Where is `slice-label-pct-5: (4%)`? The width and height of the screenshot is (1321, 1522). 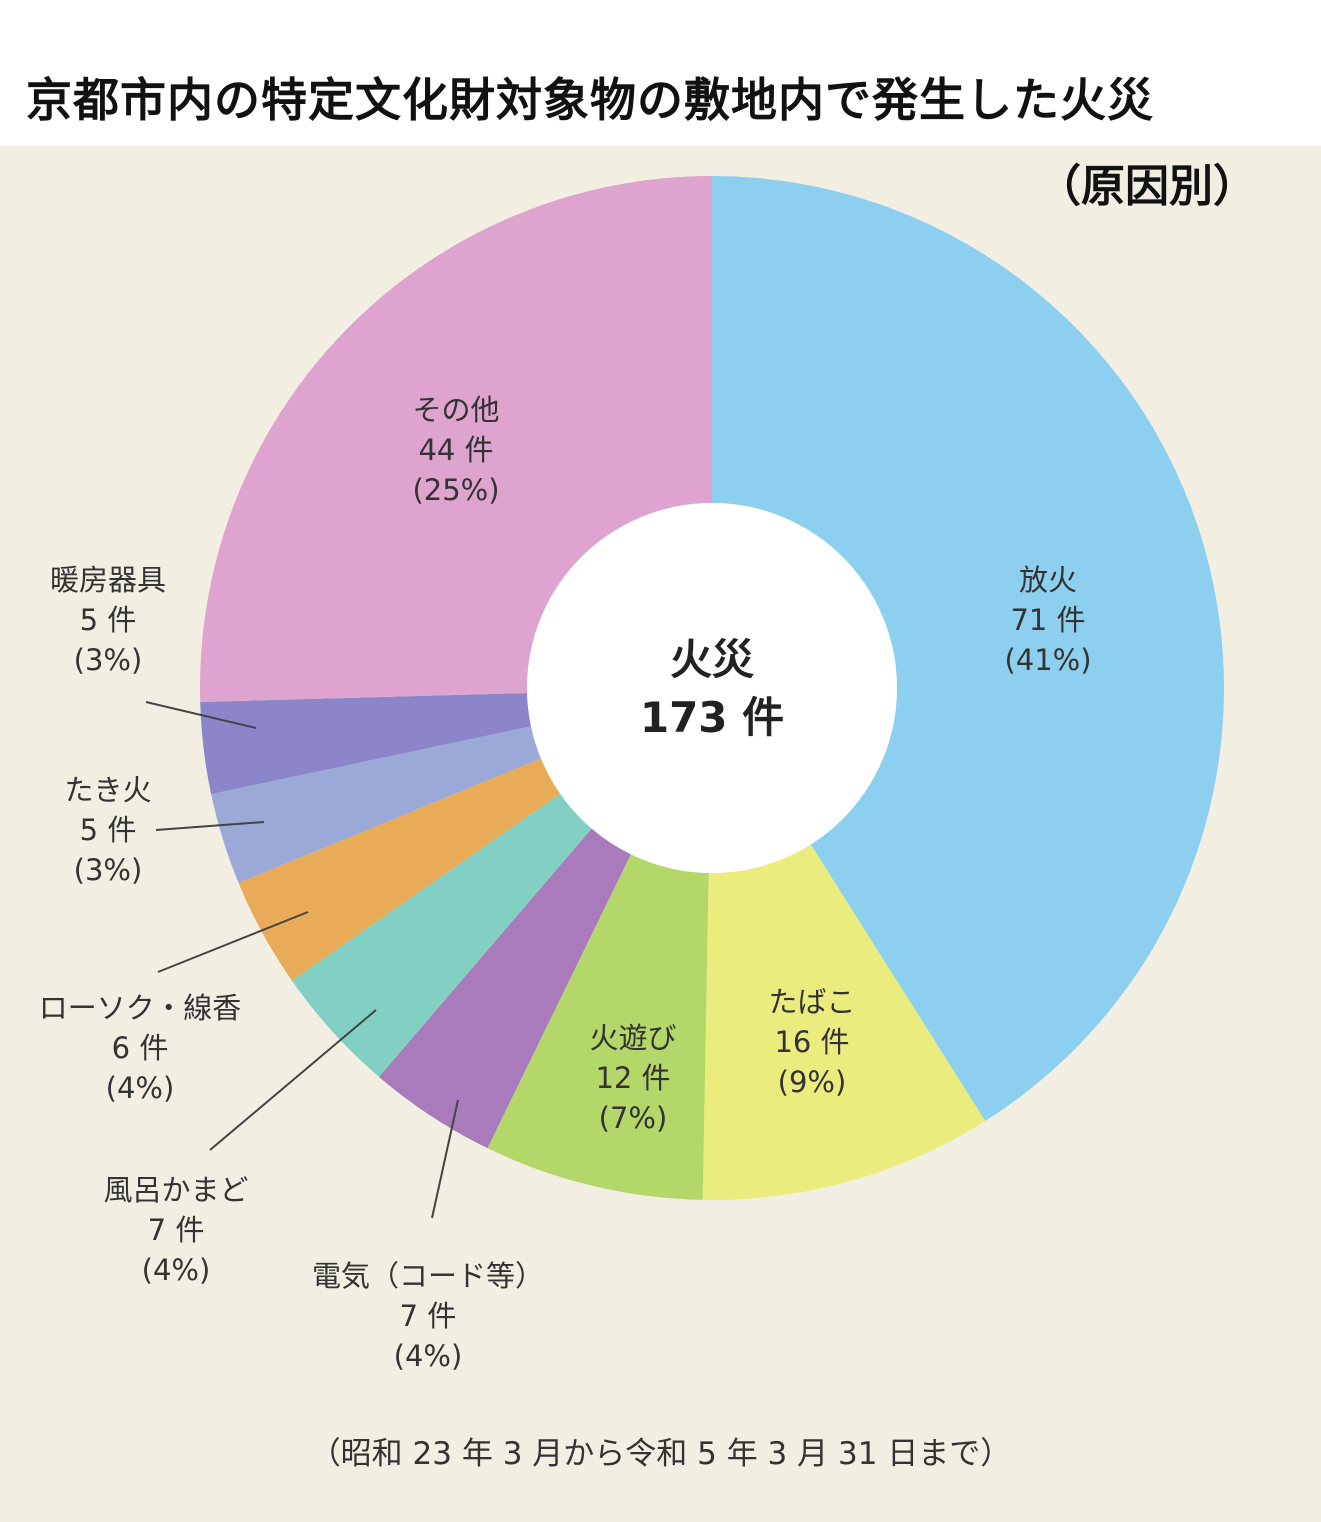
slice-label-pct-5: (4%) is located at coordinates (140, 1088).